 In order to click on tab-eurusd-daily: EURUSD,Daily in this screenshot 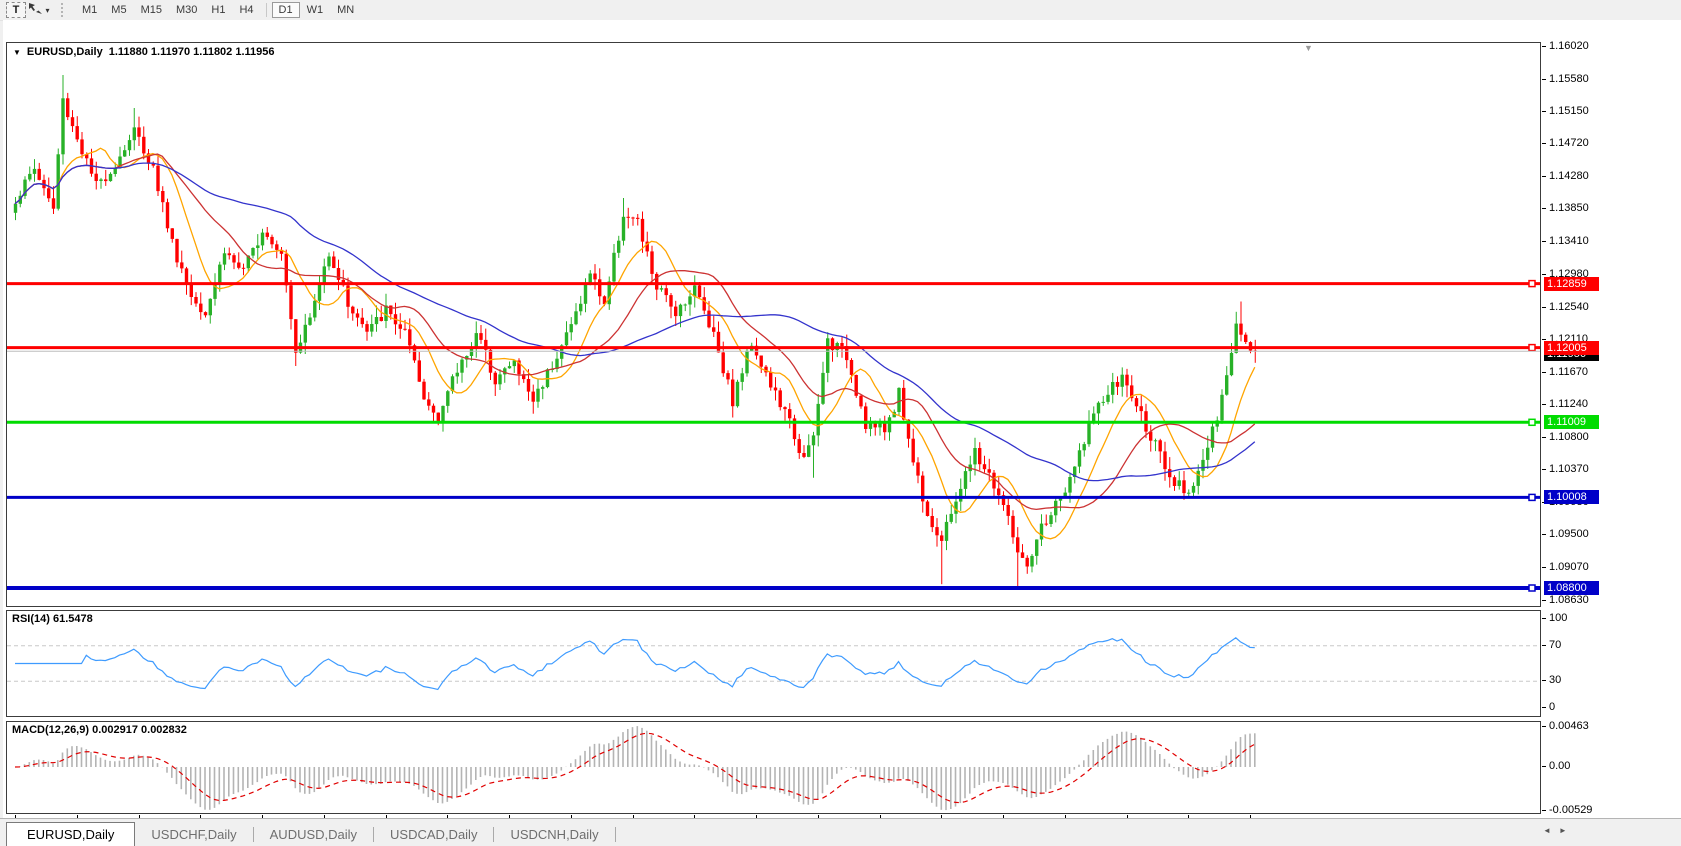, I will do `click(71, 834)`.